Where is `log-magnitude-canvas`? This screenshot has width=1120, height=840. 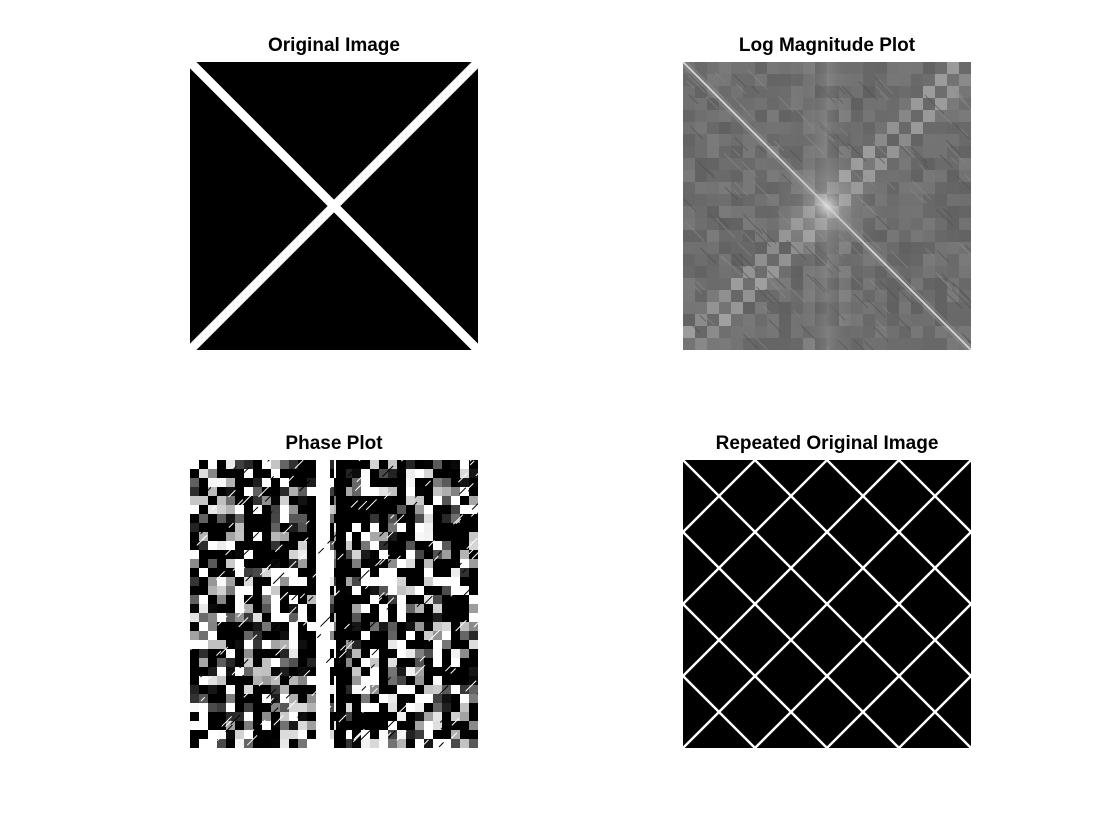
log-magnitude-canvas is located at coordinates (827, 206).